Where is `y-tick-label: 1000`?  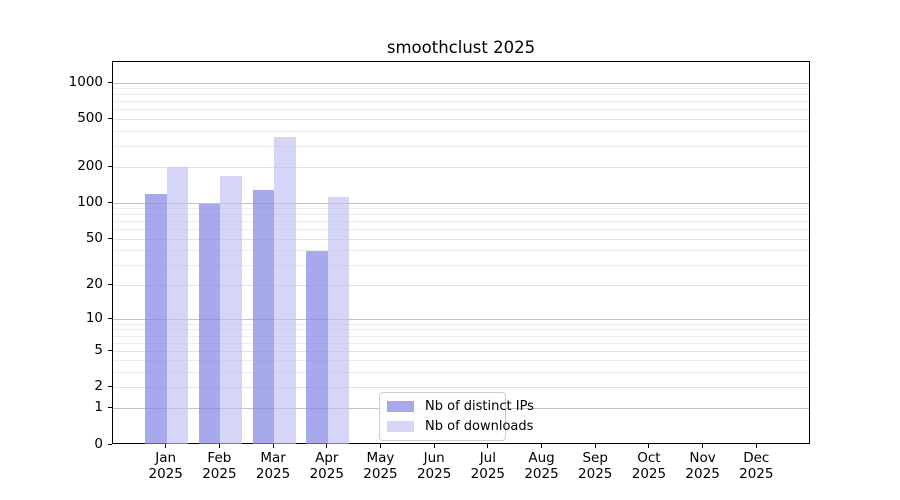
y-tick-label: 1000 is located at coordinates (85, 81).